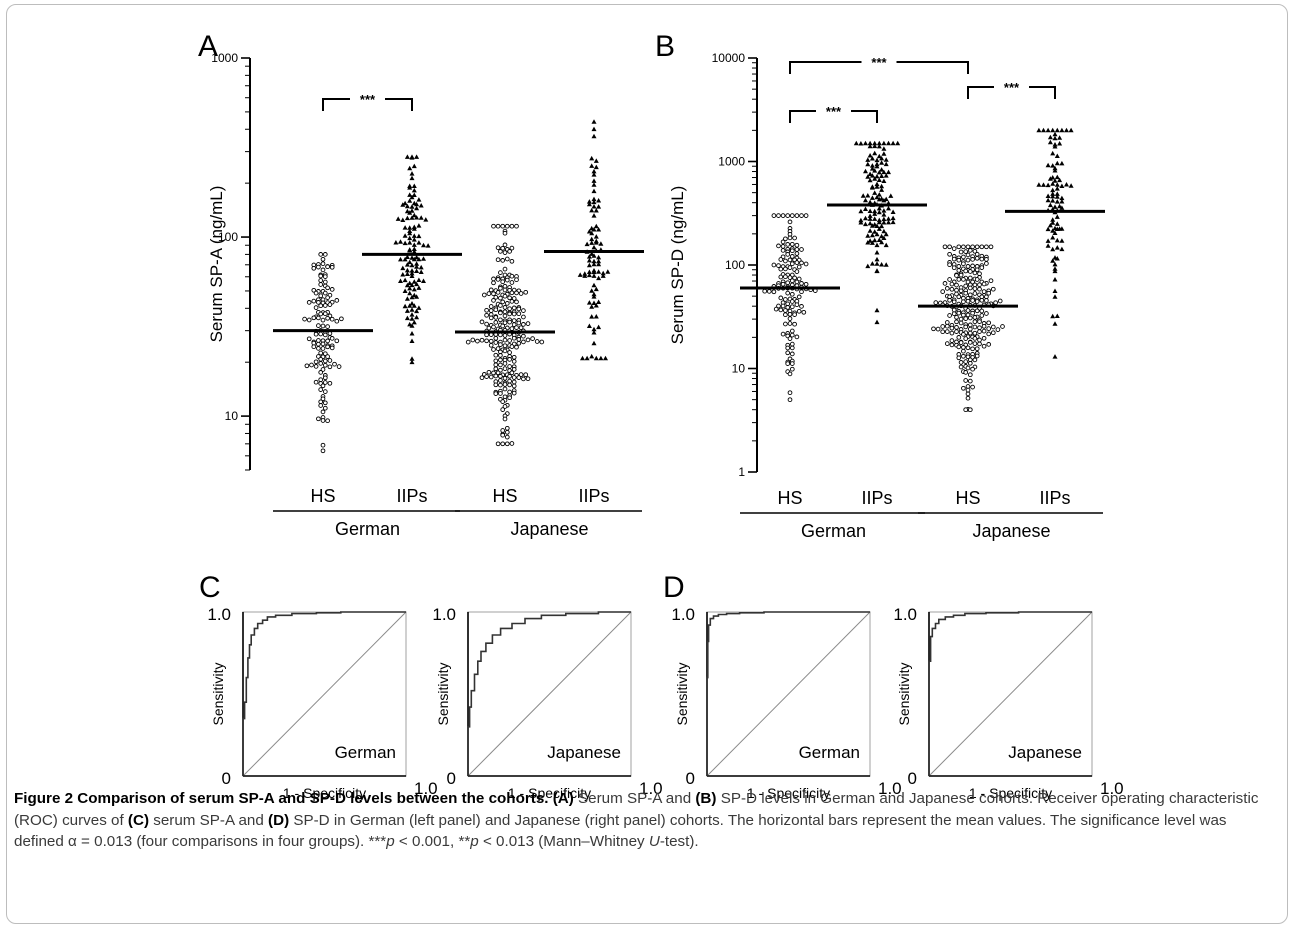  What do you see at coordinates (426, 788) in the screenshot?
I see `roc-x-end-label: 1.0` at bounding box center [426, 788].